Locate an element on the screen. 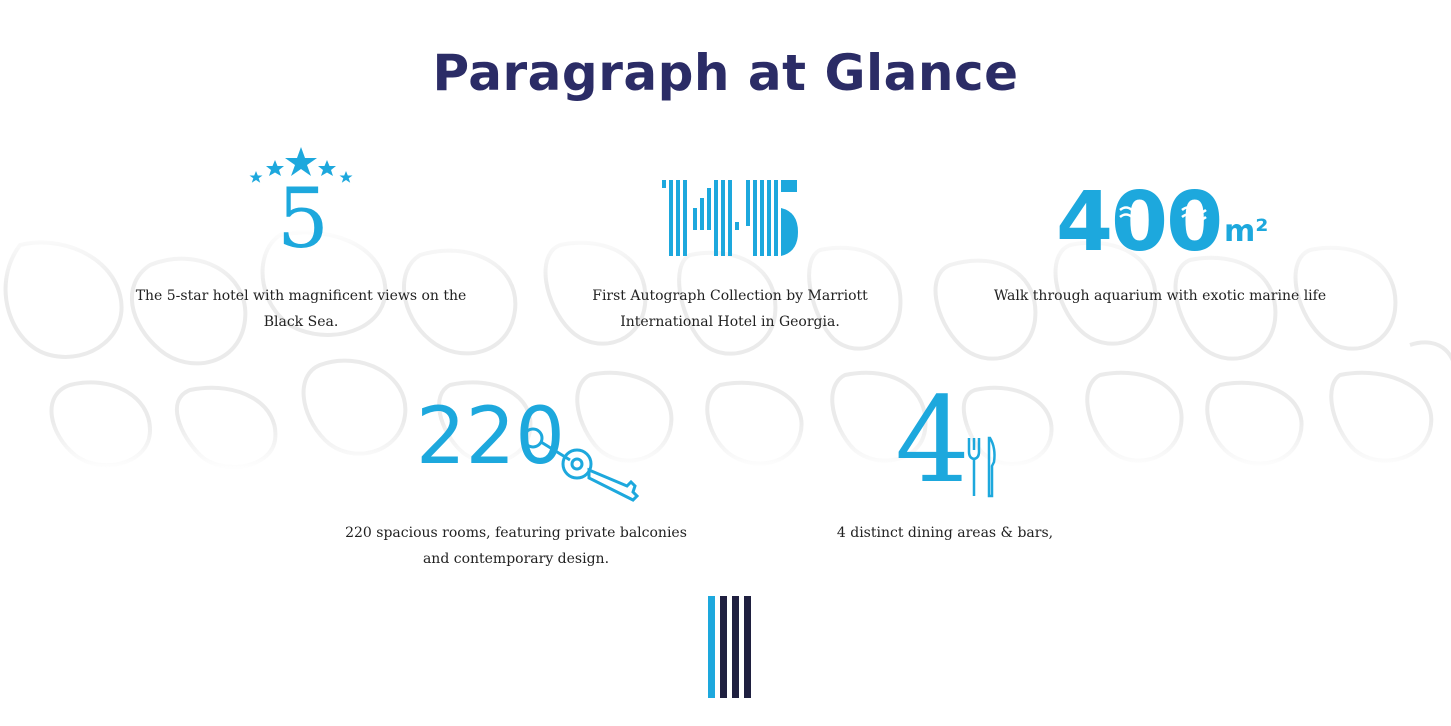 Image resolution: width=1451 pixels, height=726 pixels. page-title: Paragraph at Glance is located at coordinates (725, 72).